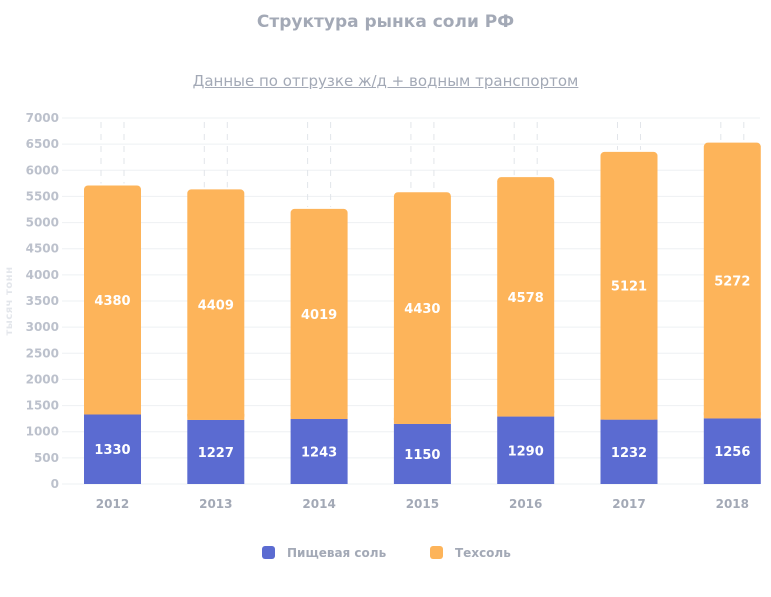  What do you see at coordinates (55, 484) in the screenshot?
I see `y-tick-label: 0` at bounding box center [55, 484].